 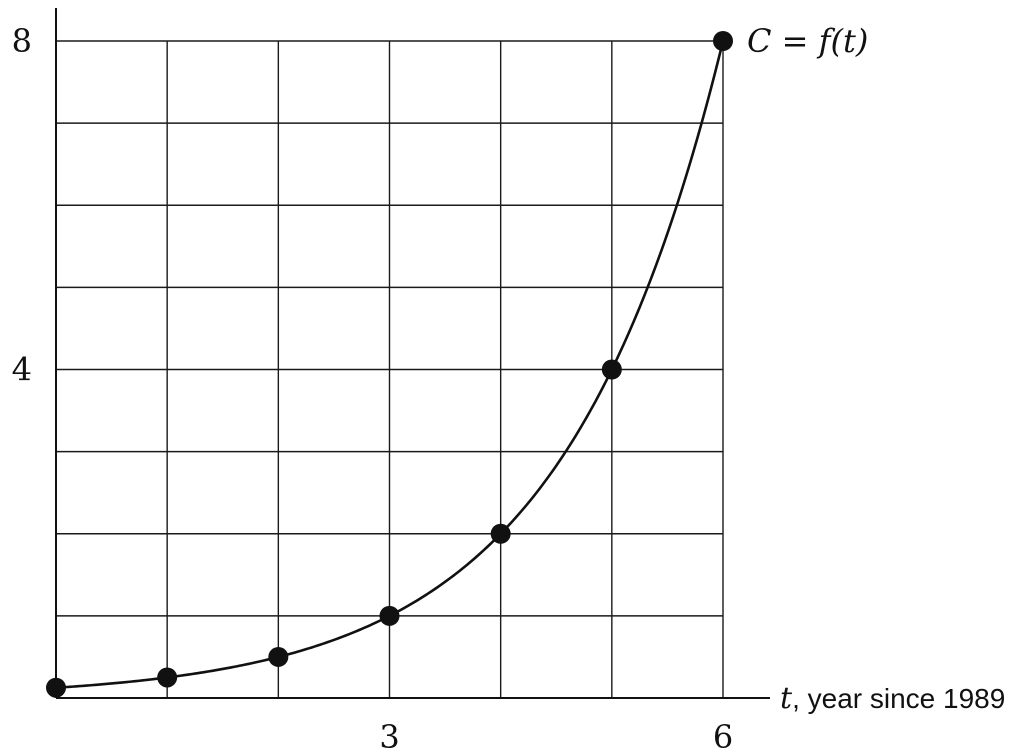 What do you see at coordinates (22, 370) in the screenshot?
I see `y-tick-label: 4` at bounding box center [22, 370].